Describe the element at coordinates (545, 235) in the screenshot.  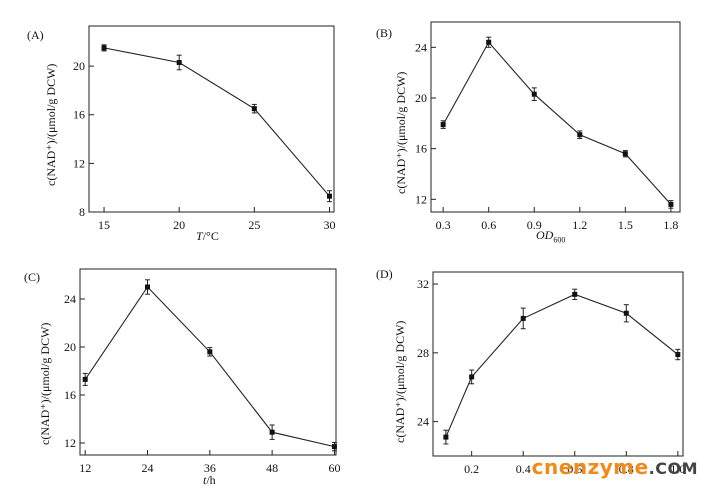
I see `x-axis-label-b-var: OD` at that location.